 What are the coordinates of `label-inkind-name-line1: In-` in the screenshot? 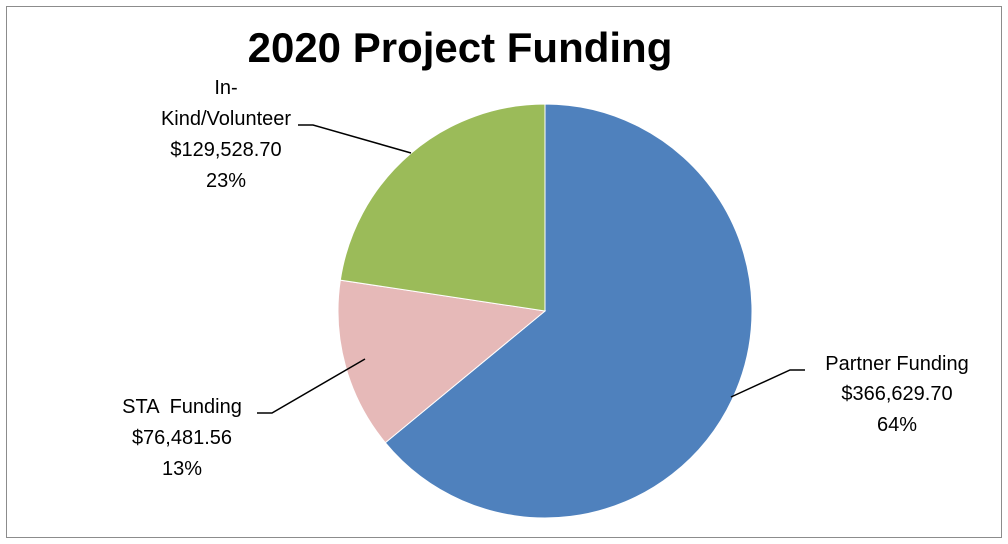 It's located at (225, 88).